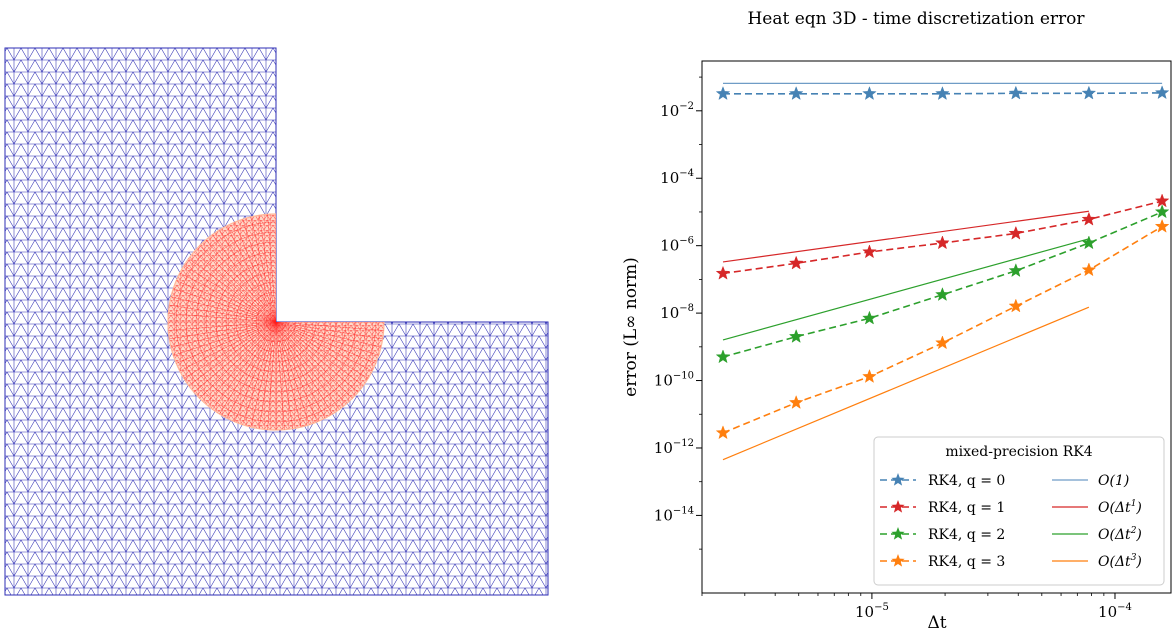  Describe the element at coordinates (677, 312) in the screenshot. I see `y-tick-label: 10⁻⁸` at that location.